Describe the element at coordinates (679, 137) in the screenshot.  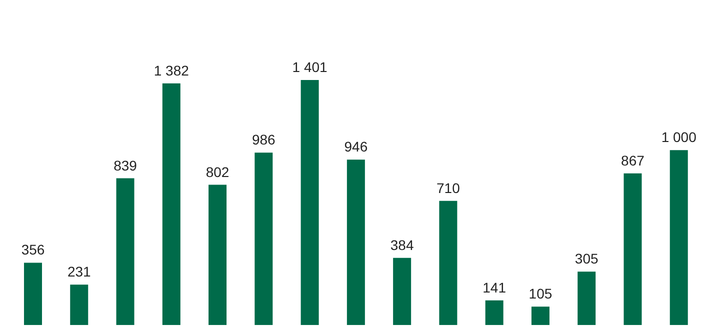
I see `data-label: 1 000` at that location.